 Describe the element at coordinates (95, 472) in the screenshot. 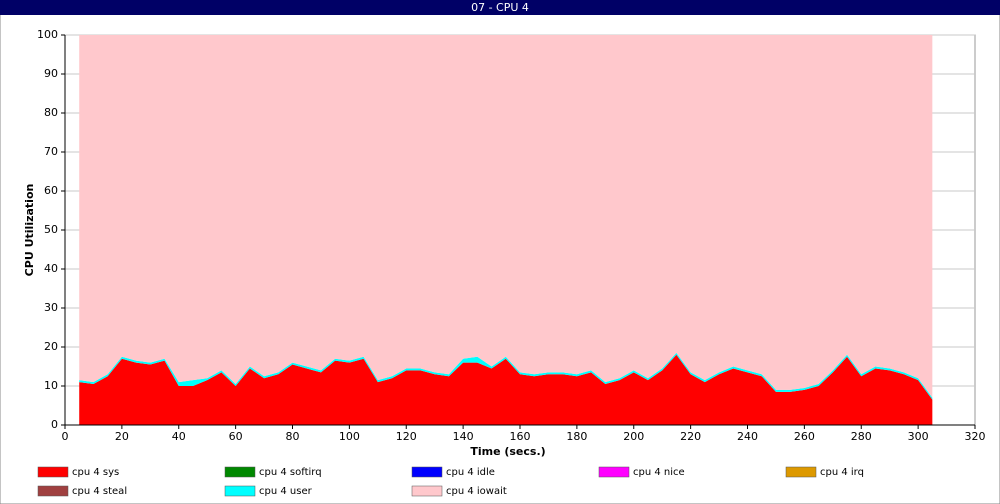

I see `legend-label: cpu 4 sys` at that location.